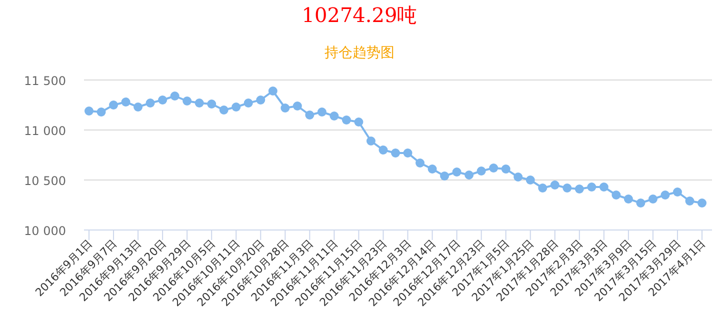 This screenshot has width=719, height=320. I want to click on y-tick-label: 10 000, so click(45, 231).